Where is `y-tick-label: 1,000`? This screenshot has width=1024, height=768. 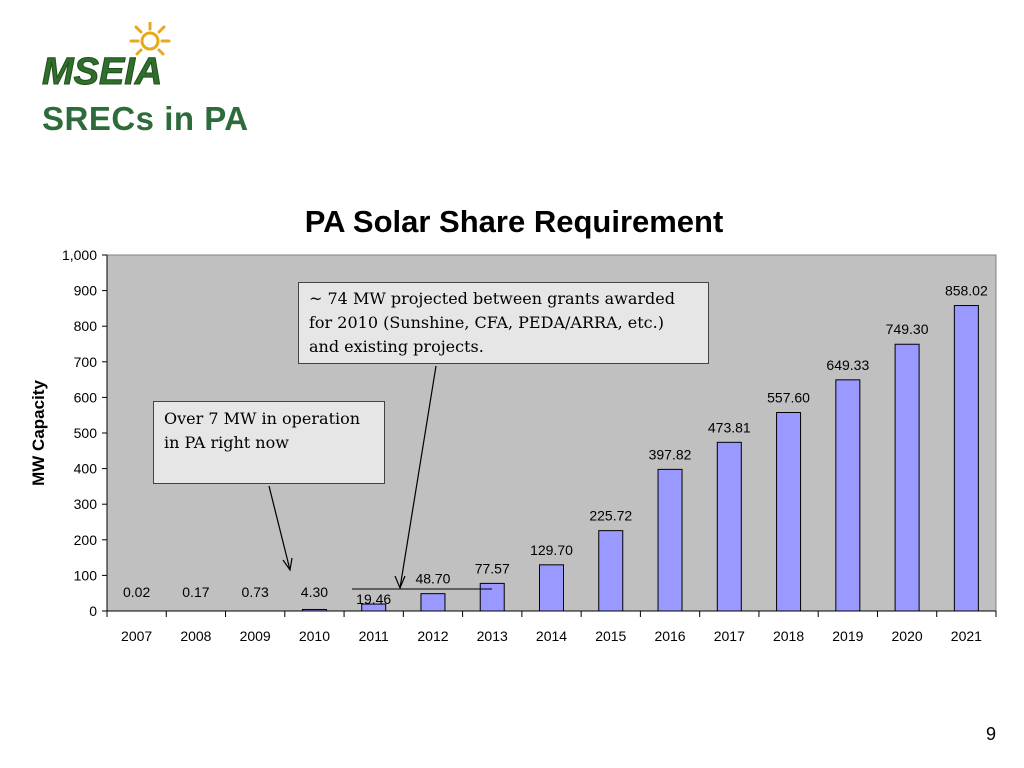
y-tick-label: 1,000 is located at coordinates (79, 255).